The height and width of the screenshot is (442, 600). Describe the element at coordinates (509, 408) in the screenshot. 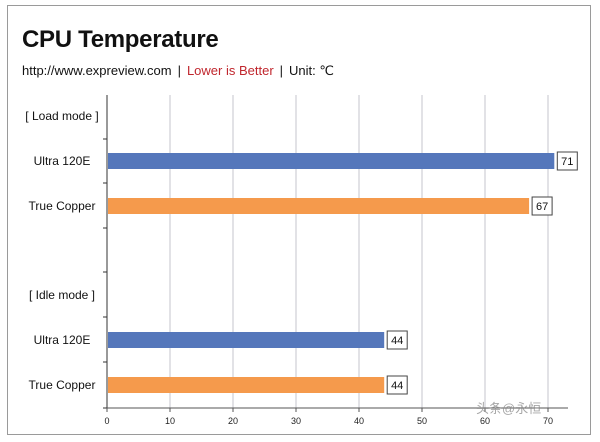

I see `watermark-text: 头条@永恒` at that location.